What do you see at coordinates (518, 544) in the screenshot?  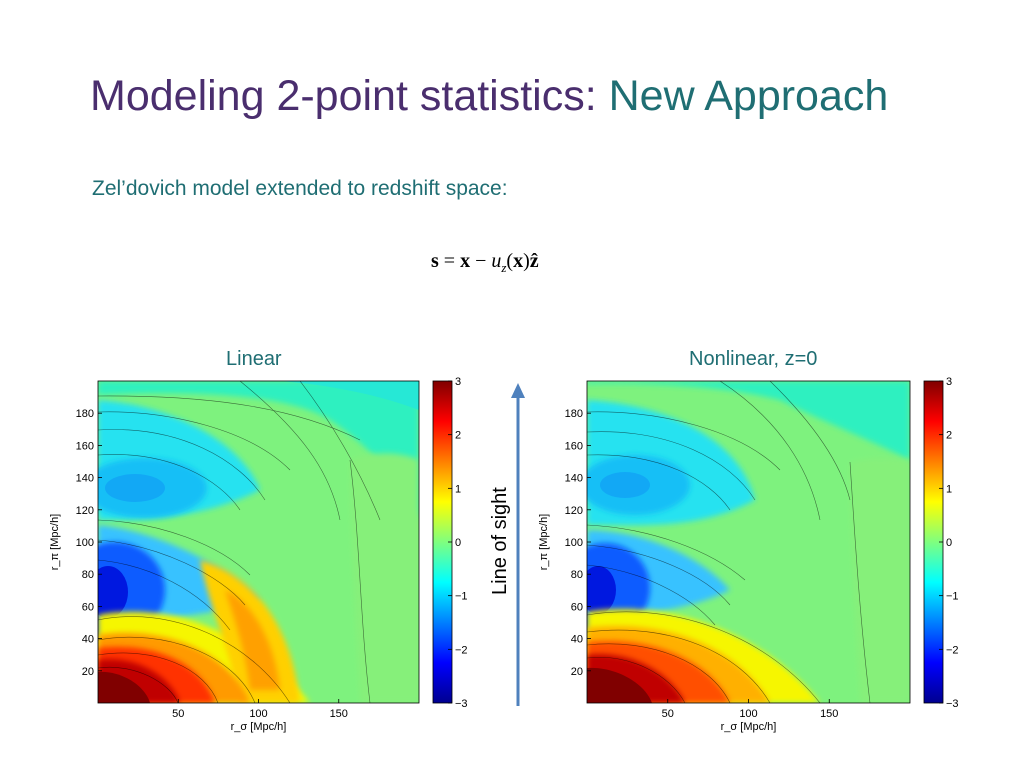 I see `line-of-sight-arrow` at bounding box center [518, 544].